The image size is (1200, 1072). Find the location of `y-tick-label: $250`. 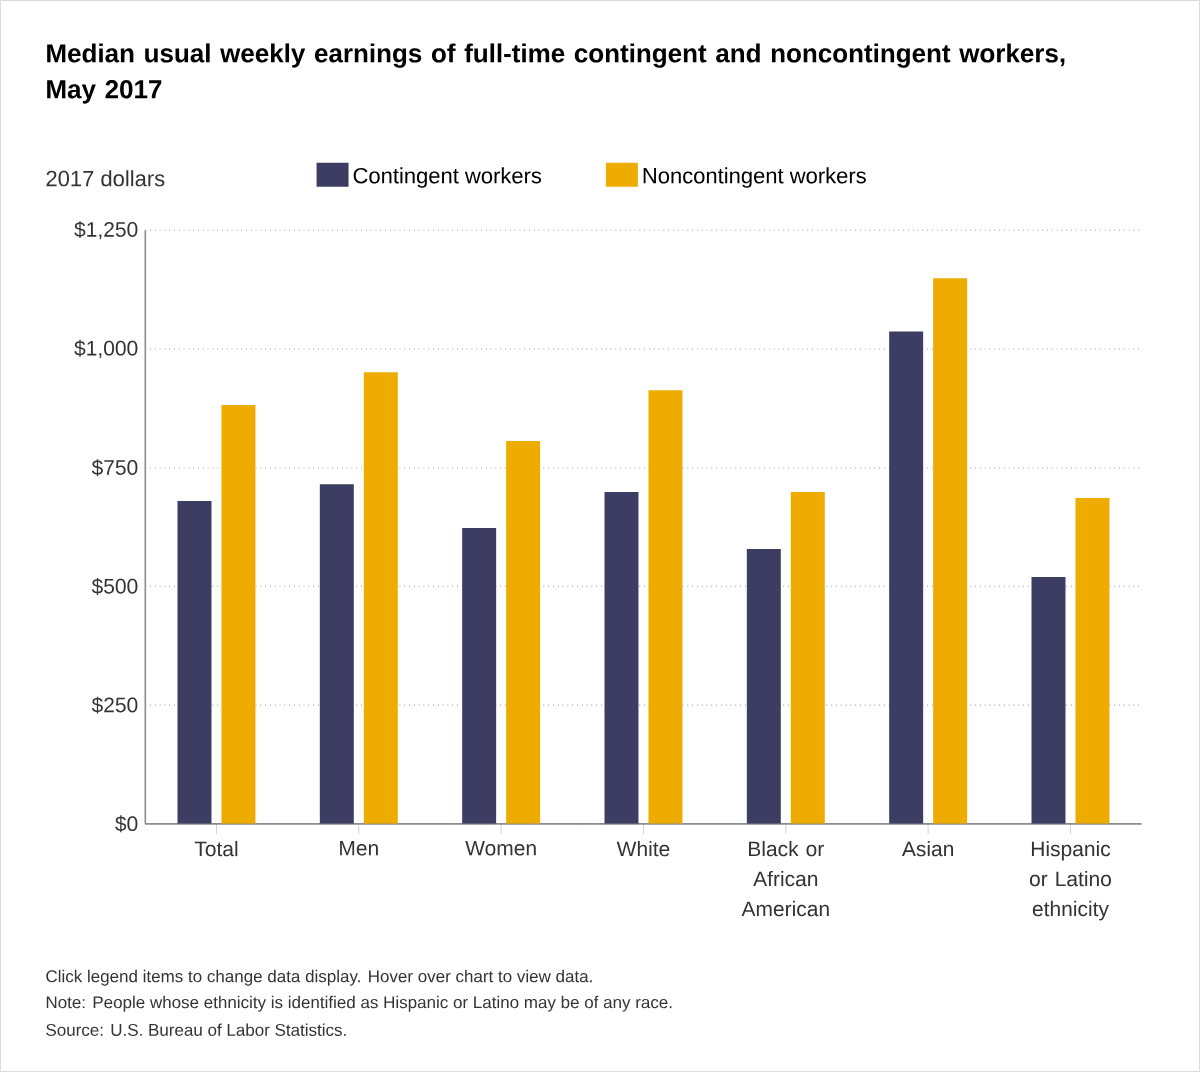

y-tick-label: $250 is located at coordinates (114, 705).